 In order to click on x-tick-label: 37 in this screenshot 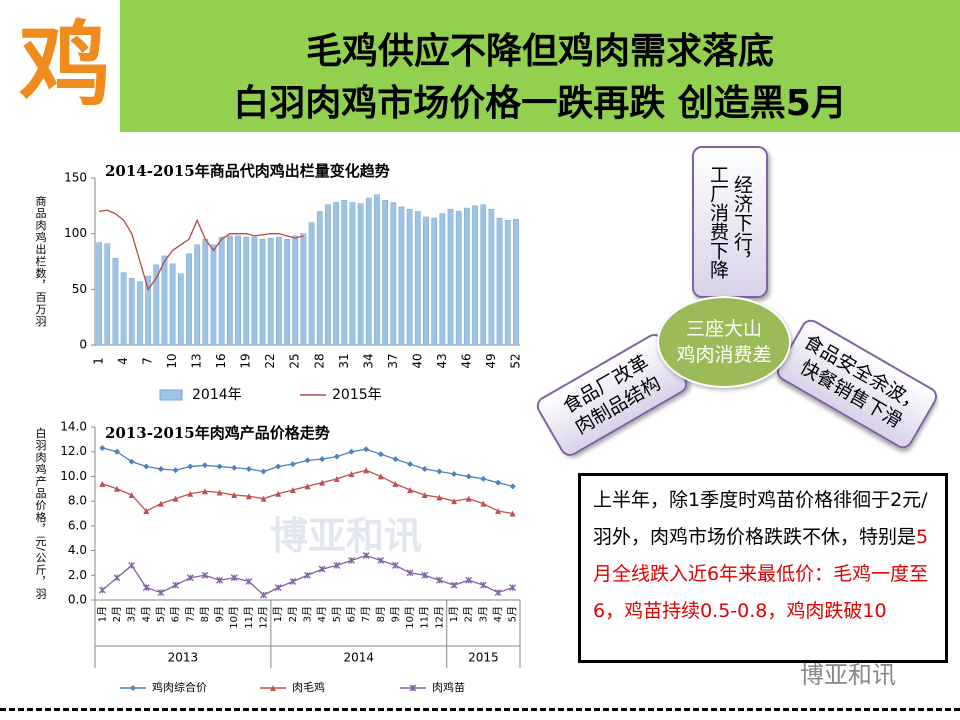, I will do `click(393, 360)`.